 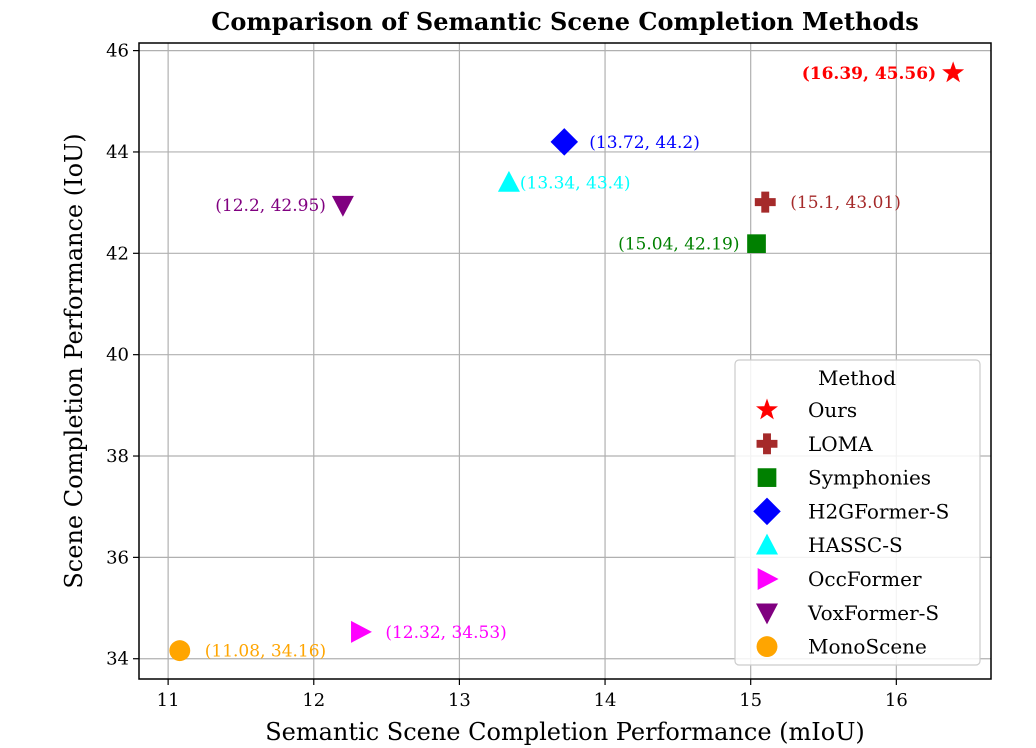 What do you see at coordinates (508, 181) in the screenshot?
I see `point-hassc-s` at bounding box center [508, 181].